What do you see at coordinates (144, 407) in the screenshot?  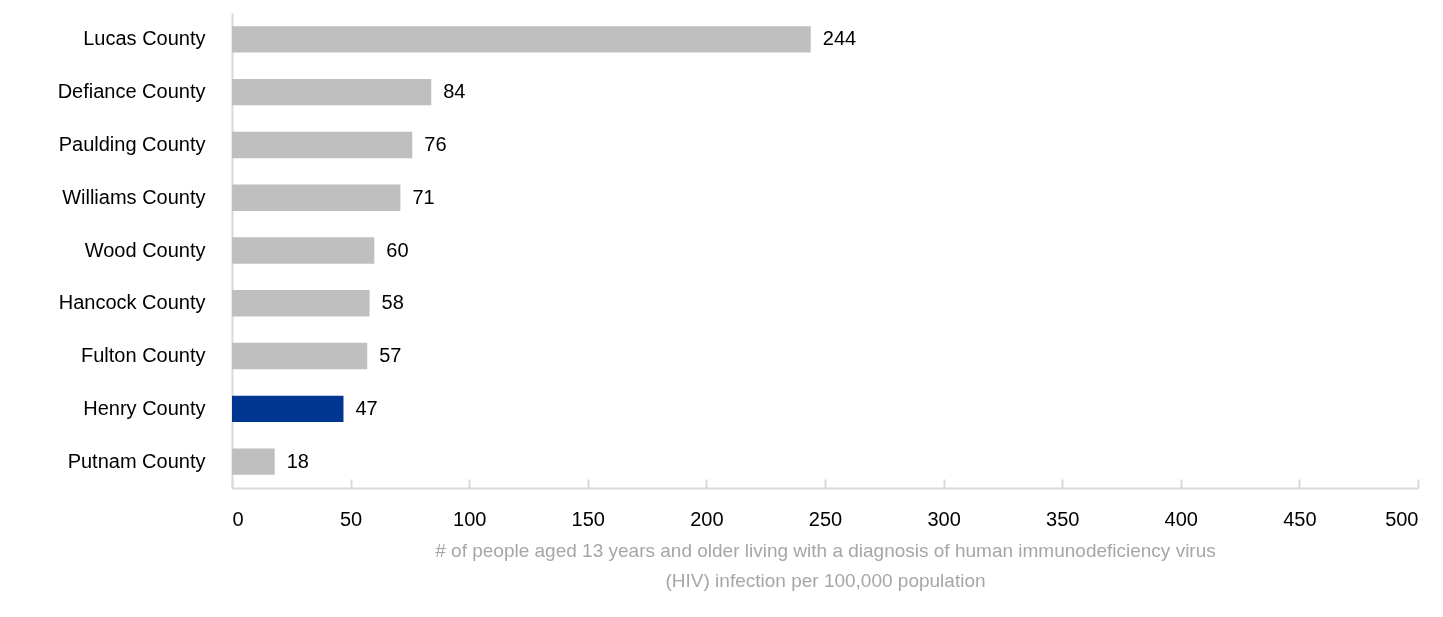 I see `y-tick-label: Henry County` at bounding box center [144, 407].